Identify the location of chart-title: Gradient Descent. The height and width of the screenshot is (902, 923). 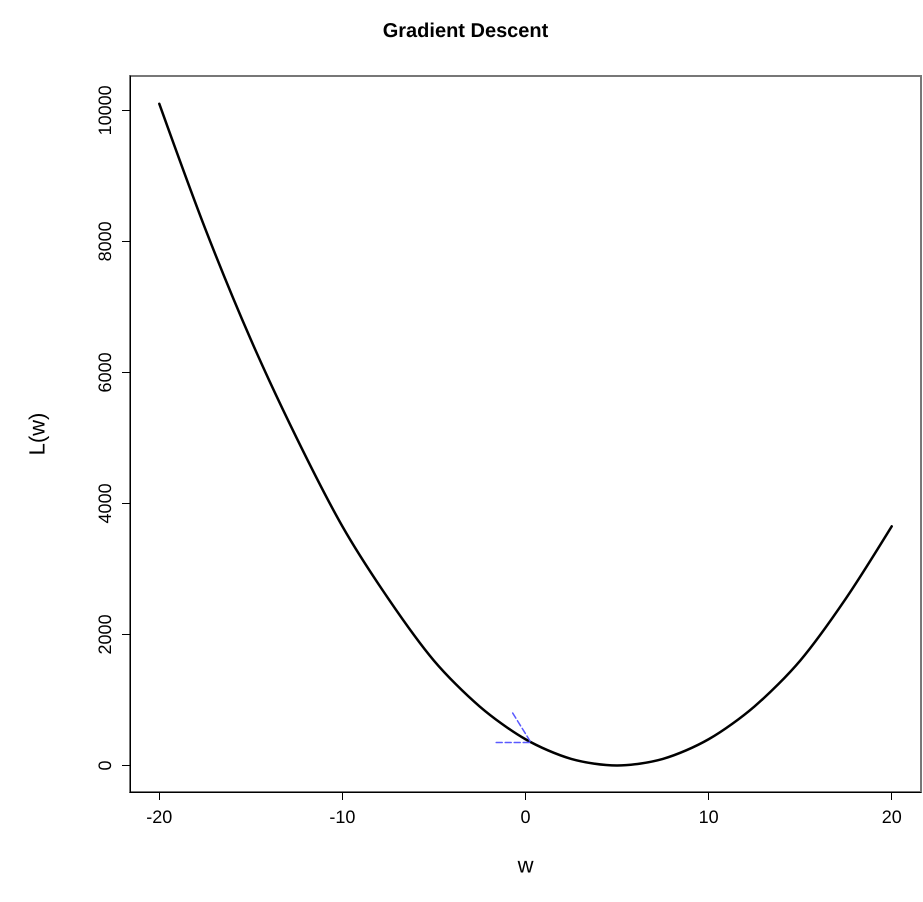
(465, 31).